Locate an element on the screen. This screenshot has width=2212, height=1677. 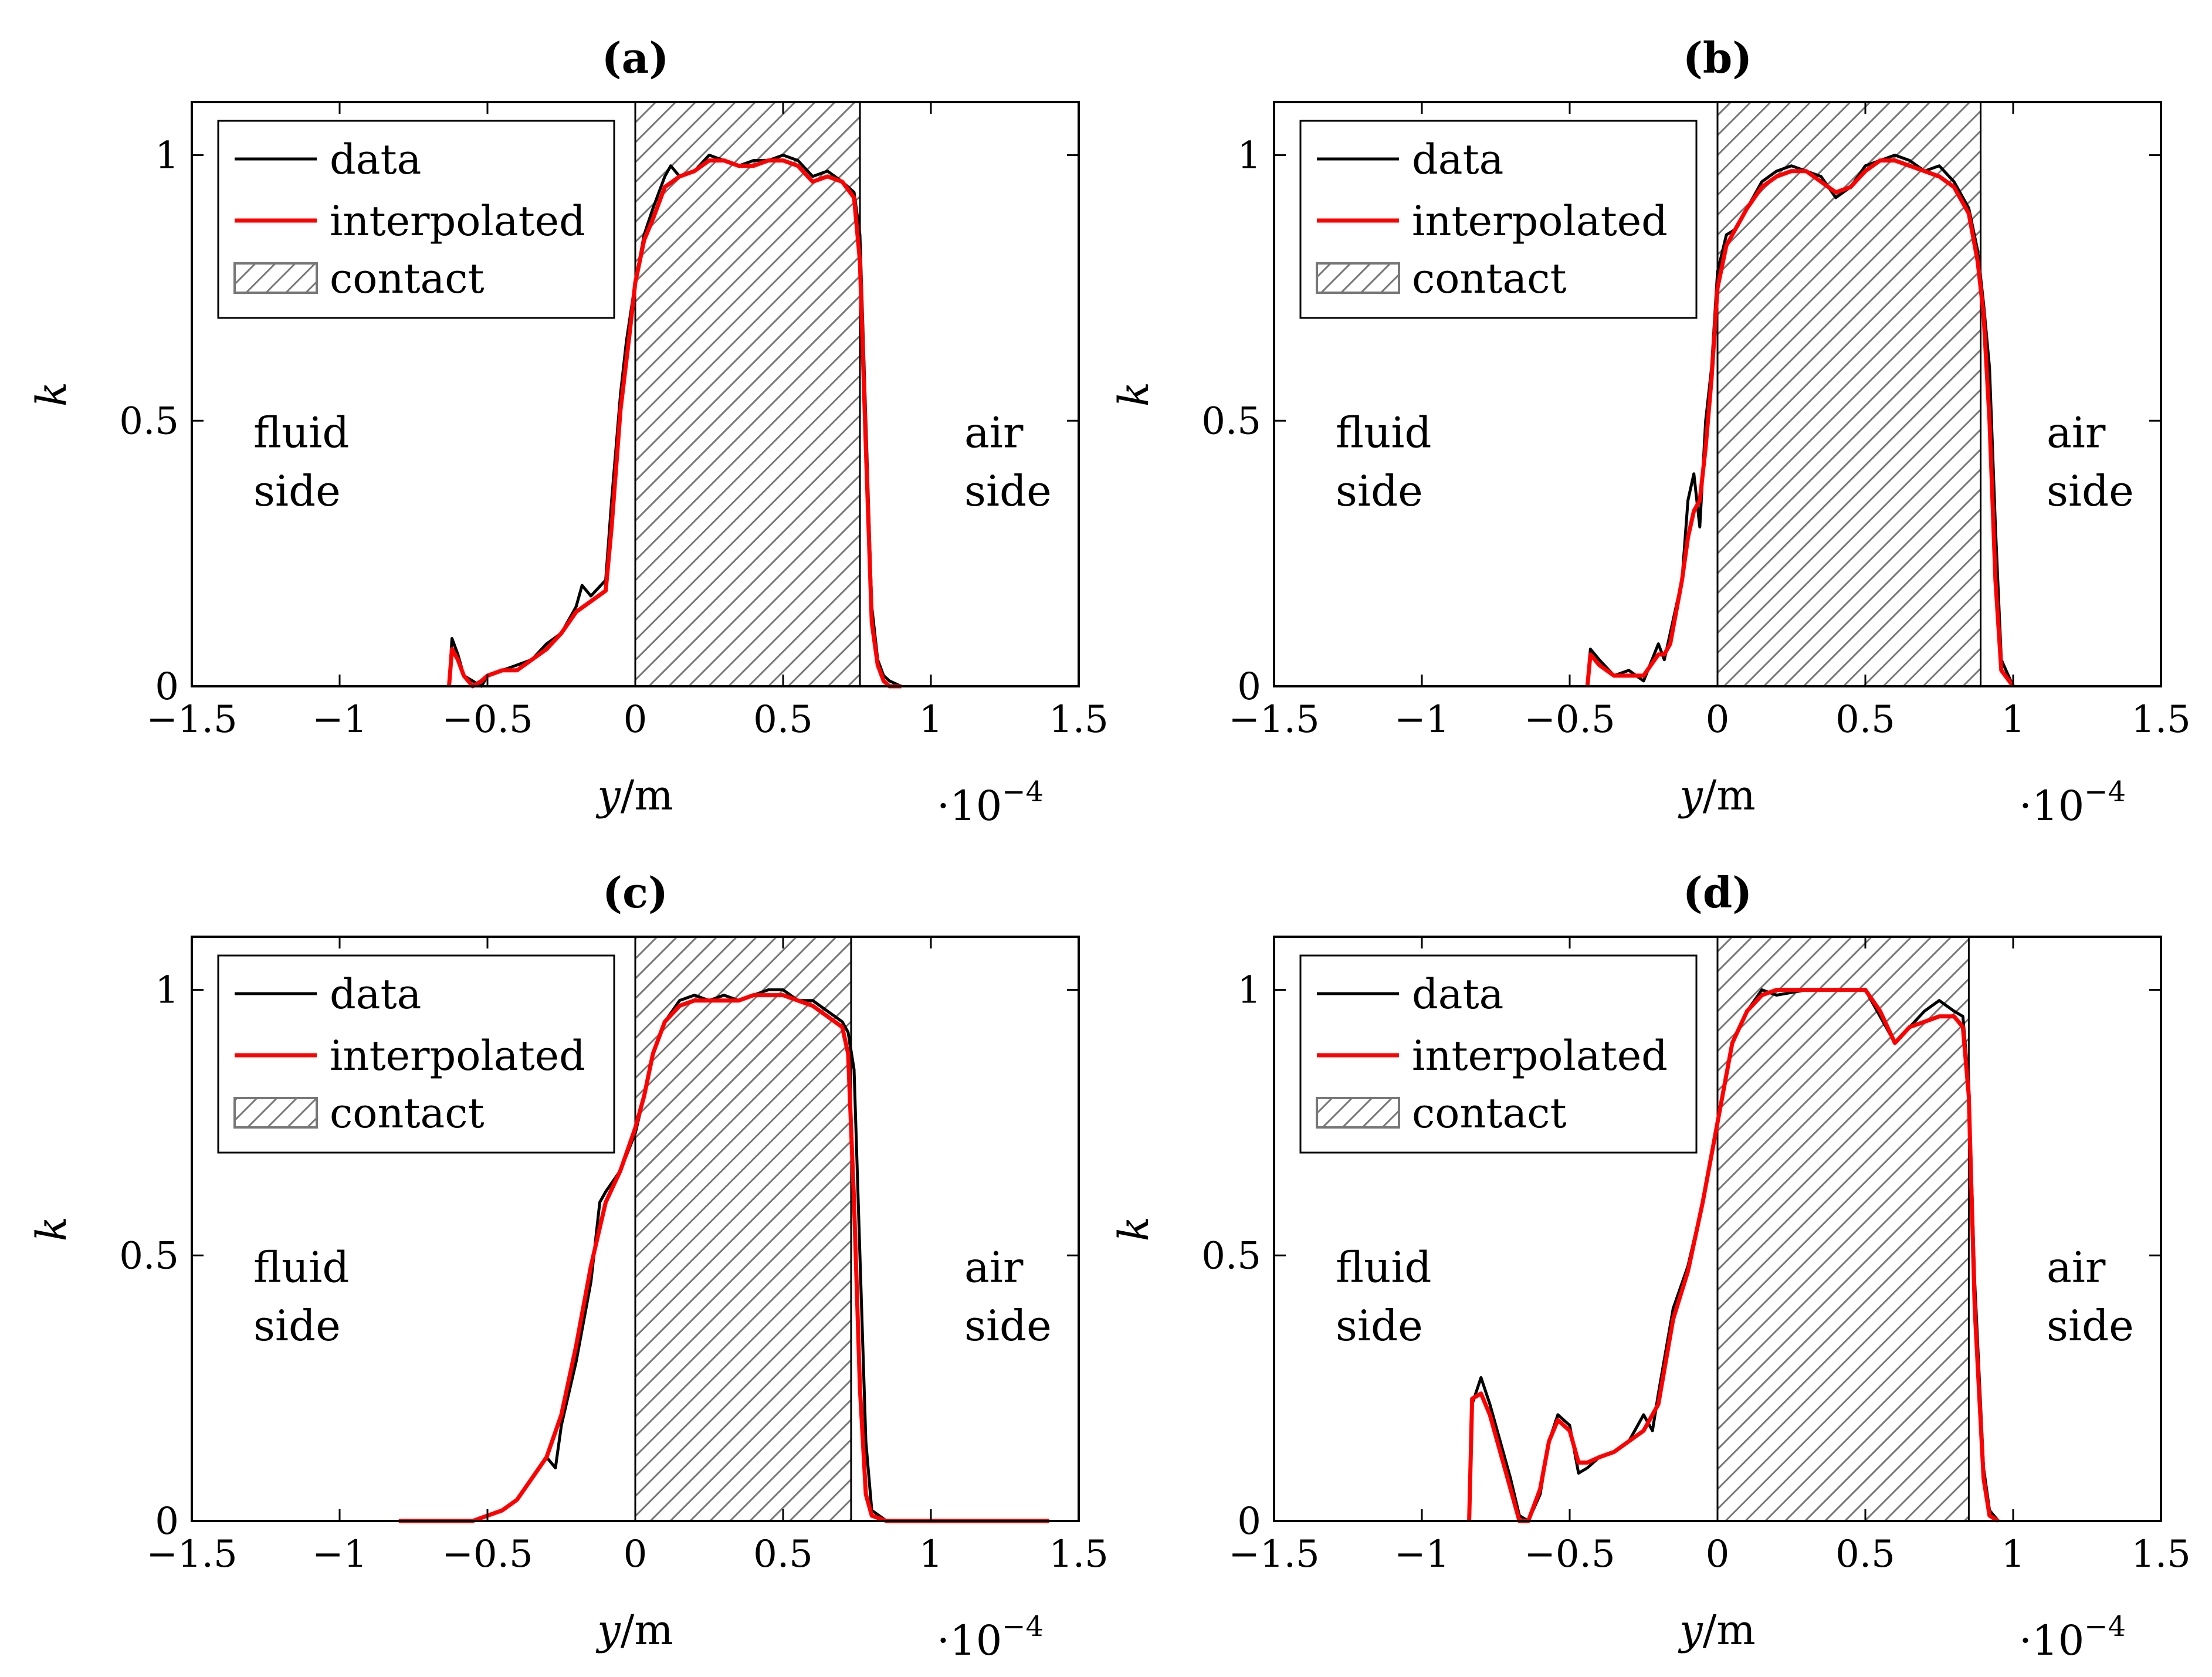
panel-title: (d) is located at coordinates (1718, 892).